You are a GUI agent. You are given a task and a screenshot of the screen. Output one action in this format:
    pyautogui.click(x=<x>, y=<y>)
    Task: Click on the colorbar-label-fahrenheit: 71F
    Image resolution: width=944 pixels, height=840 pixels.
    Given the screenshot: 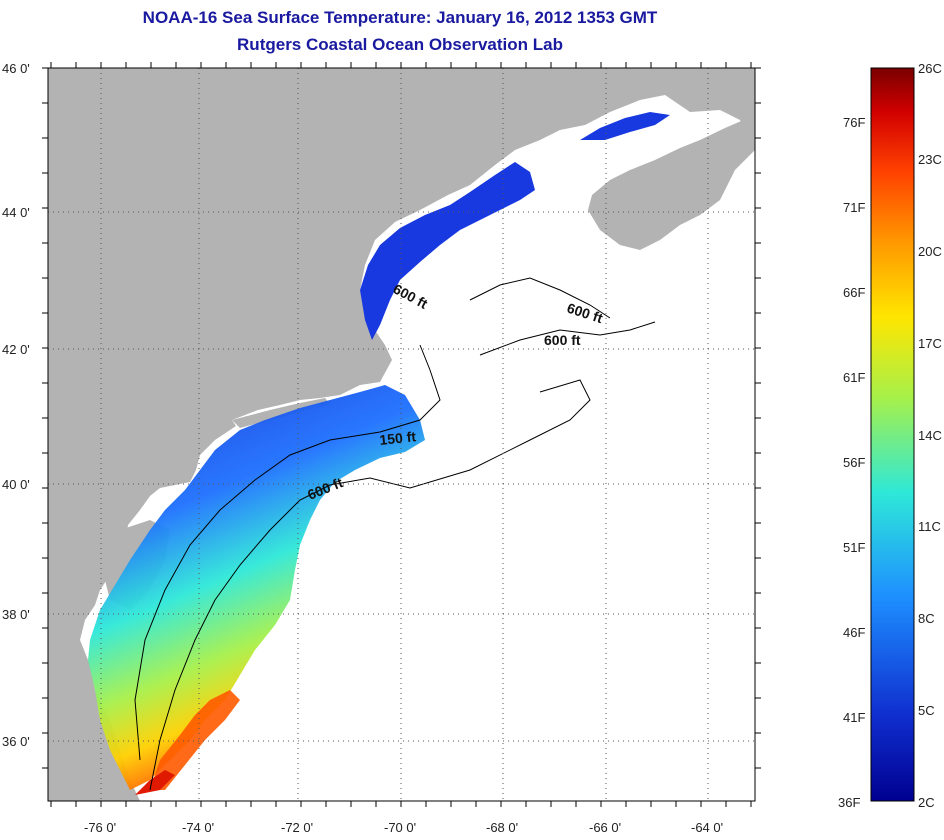 What is the action you would take?
    pyautogui.click(x=854, y=207)
    